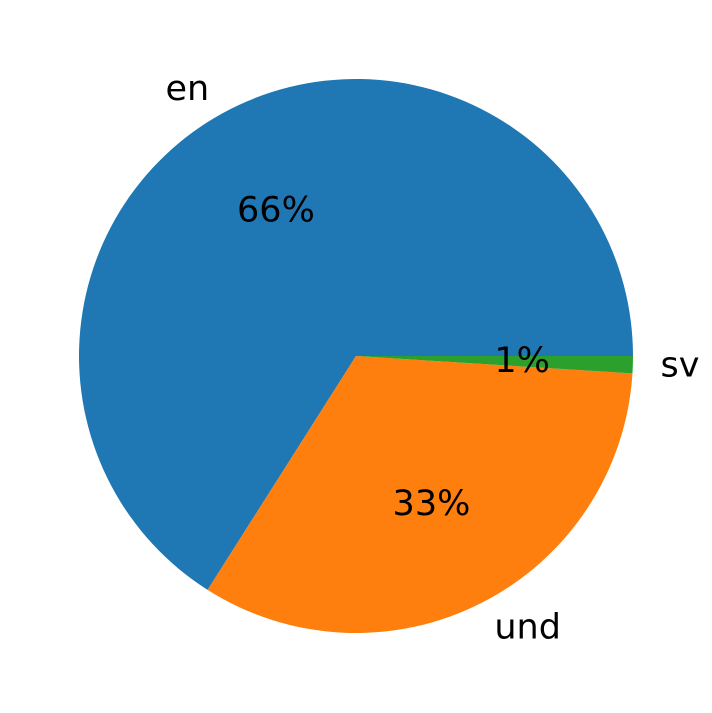 The width and height of the screenshot is (712, 713). I want to click on percent-label-sv: 1%, so click(522, 361).